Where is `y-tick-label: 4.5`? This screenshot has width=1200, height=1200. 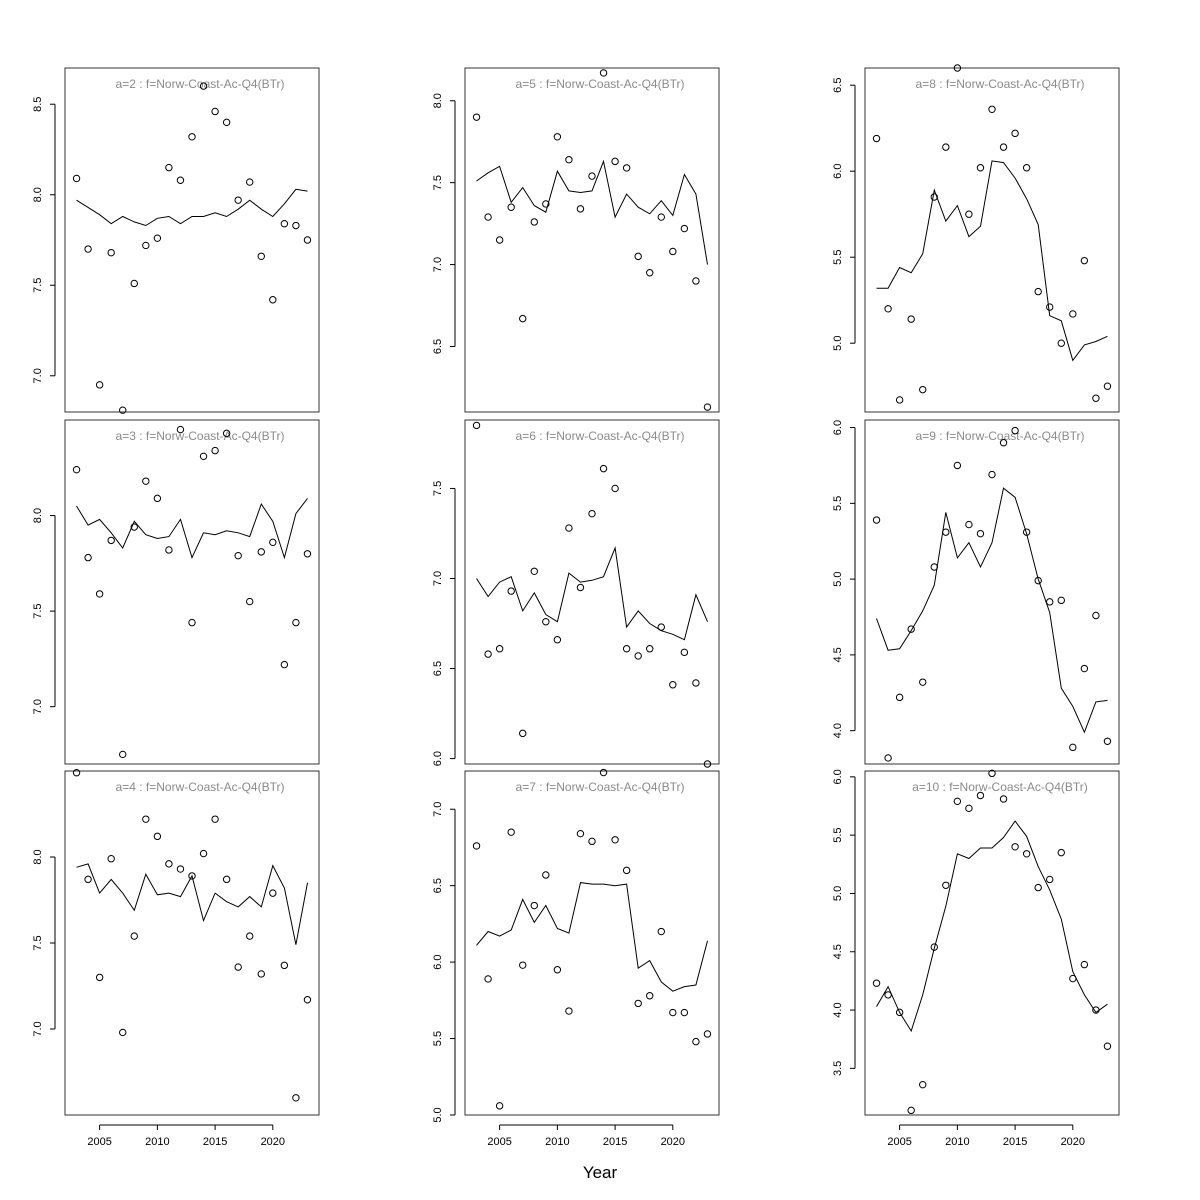
y-tick-label: 4.5 is located at coordinates (838, 951).